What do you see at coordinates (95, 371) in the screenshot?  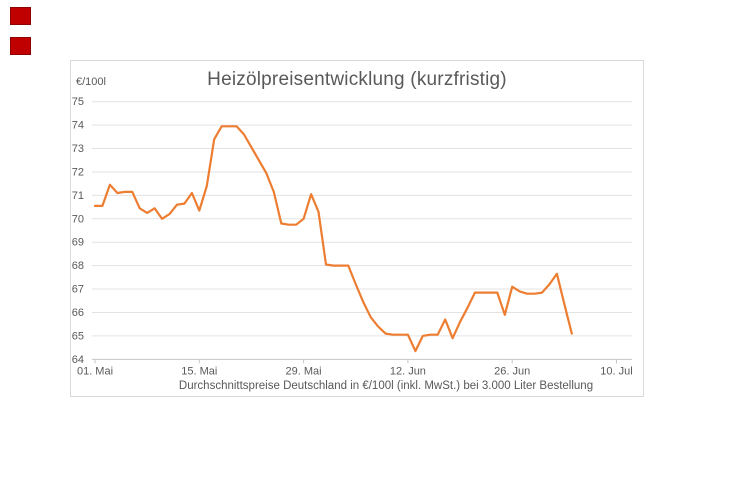 I see `x-tick-label: 01. Mai` at bounding box center [95, 371].